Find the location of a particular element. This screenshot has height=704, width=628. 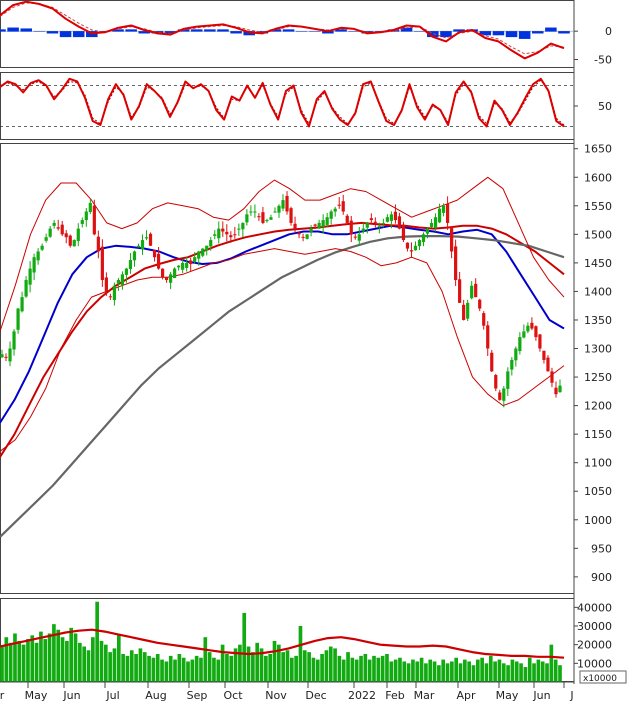

x-tick-label: 2022 is located at coordinates (362, 695).